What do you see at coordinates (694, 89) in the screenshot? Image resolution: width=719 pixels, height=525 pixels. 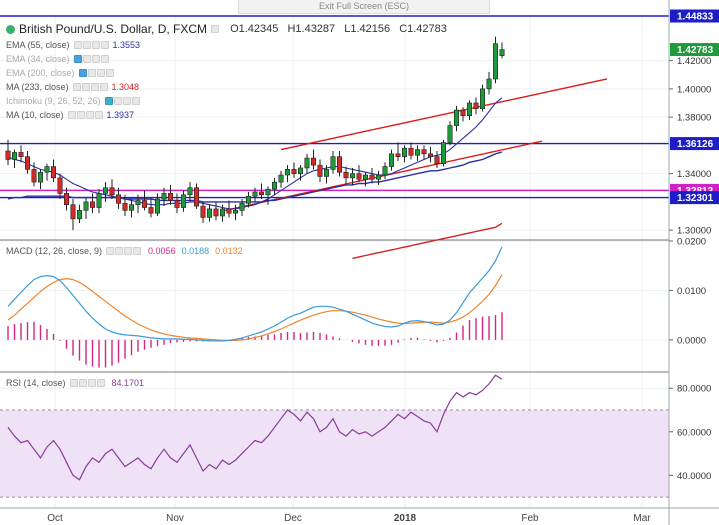 I see `price-tick-label: 1.40000` at bounding box center [694, 89].